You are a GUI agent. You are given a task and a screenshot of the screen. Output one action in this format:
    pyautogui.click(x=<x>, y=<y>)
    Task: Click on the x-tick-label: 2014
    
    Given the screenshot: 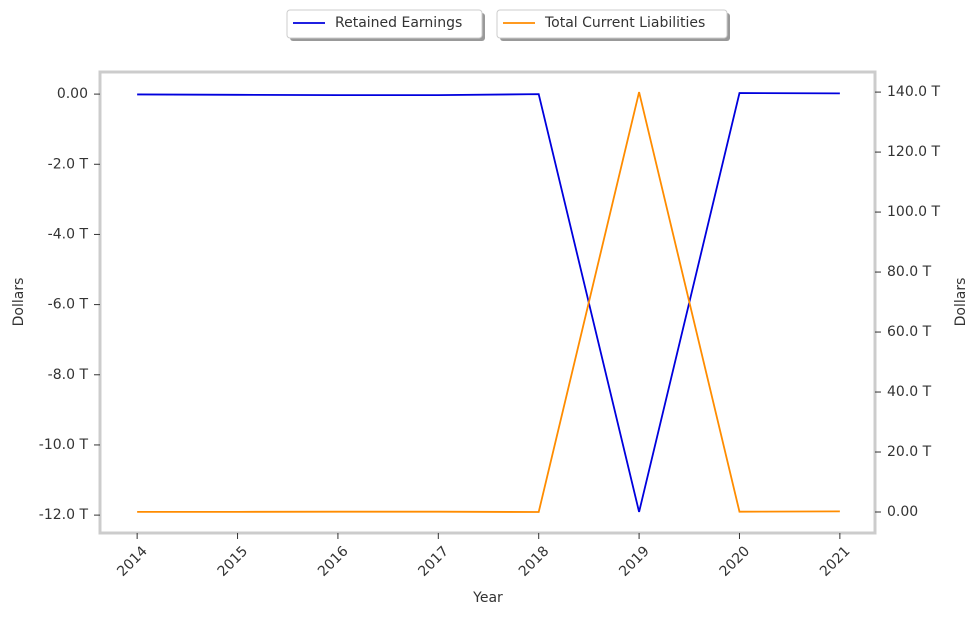 What is the action you would take?
    pyautogui.click(x=132, y=561)
    